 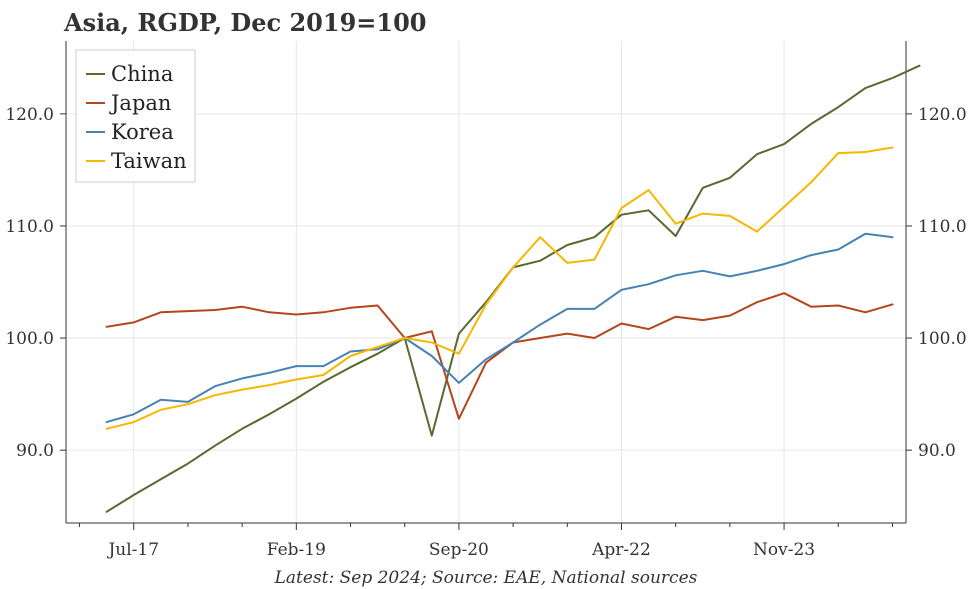 What do you see at coordinates (132, 550) in the screenshot?
I see `x-tick-label: Jul-17` at bounding box center [132, 550].